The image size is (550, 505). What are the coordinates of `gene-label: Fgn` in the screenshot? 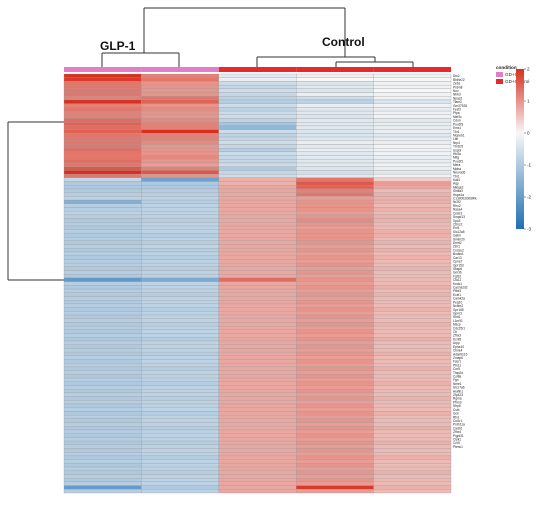 It's located at (456, 380).